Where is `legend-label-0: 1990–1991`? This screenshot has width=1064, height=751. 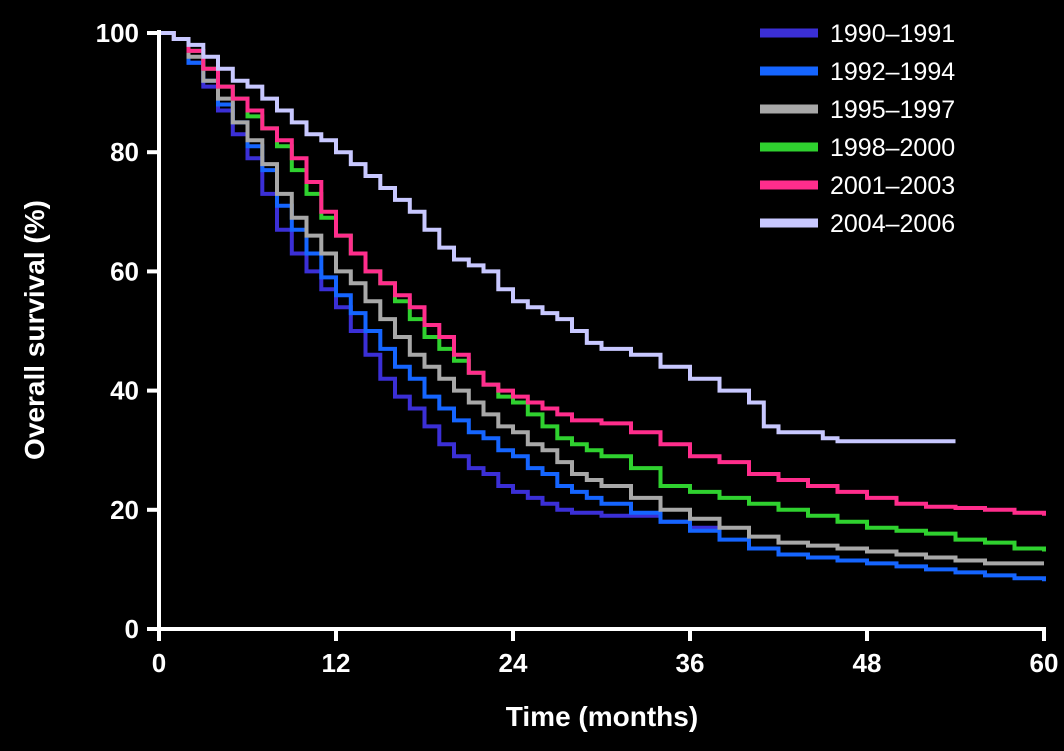 legend-label-0: 1990–1991 is located at coordinates (892, 34).